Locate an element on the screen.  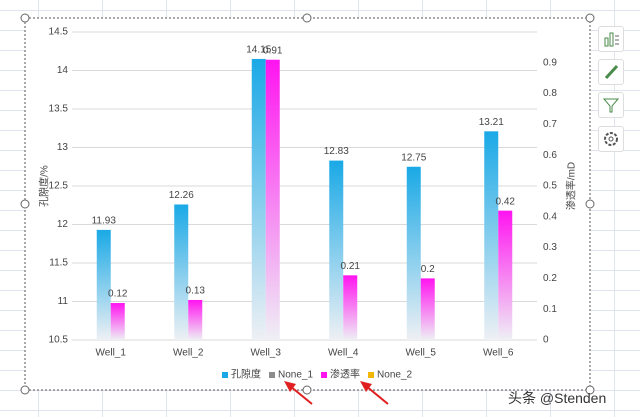
chart-settings-button is located at coordinates (611, 139).